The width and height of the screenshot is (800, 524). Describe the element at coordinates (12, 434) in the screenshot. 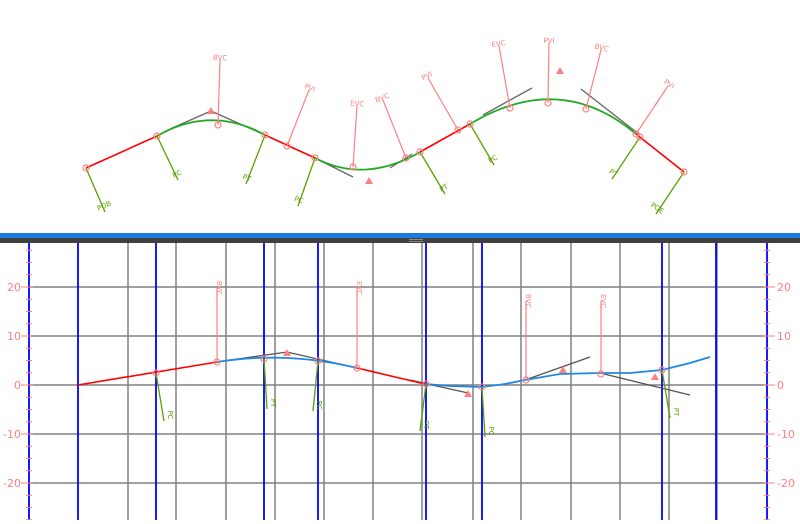

I see `y-tick-label-left: -10` at that location.